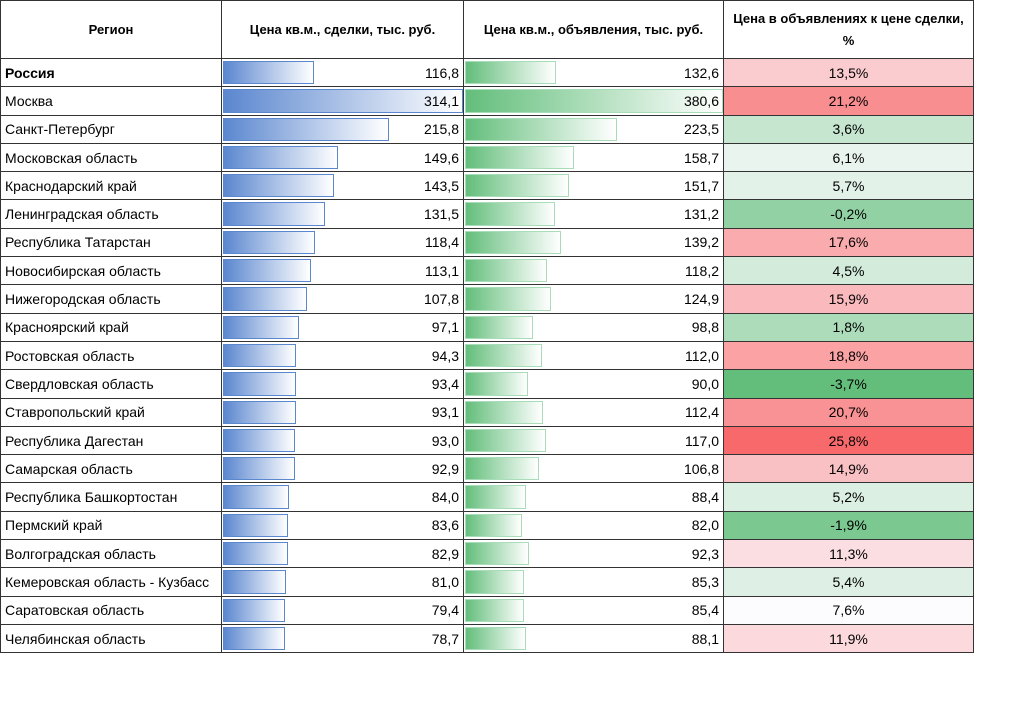  Describe the element at coordinates (342, 214) in the screenshot. I see `value-cell: 131,5` at that location.